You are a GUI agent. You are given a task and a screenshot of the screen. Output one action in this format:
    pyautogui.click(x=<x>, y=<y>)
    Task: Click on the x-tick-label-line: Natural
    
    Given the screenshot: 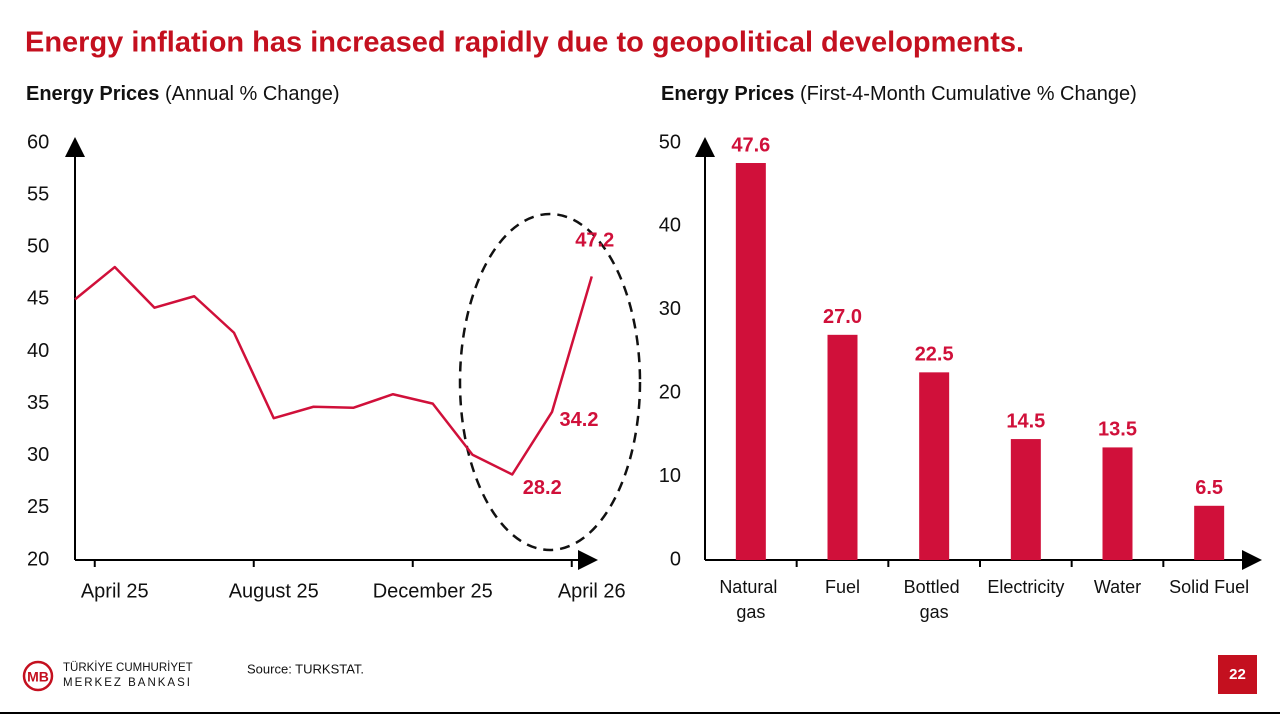 What is the action you would take?
    pyautogui.click(x=750, y=587)
    